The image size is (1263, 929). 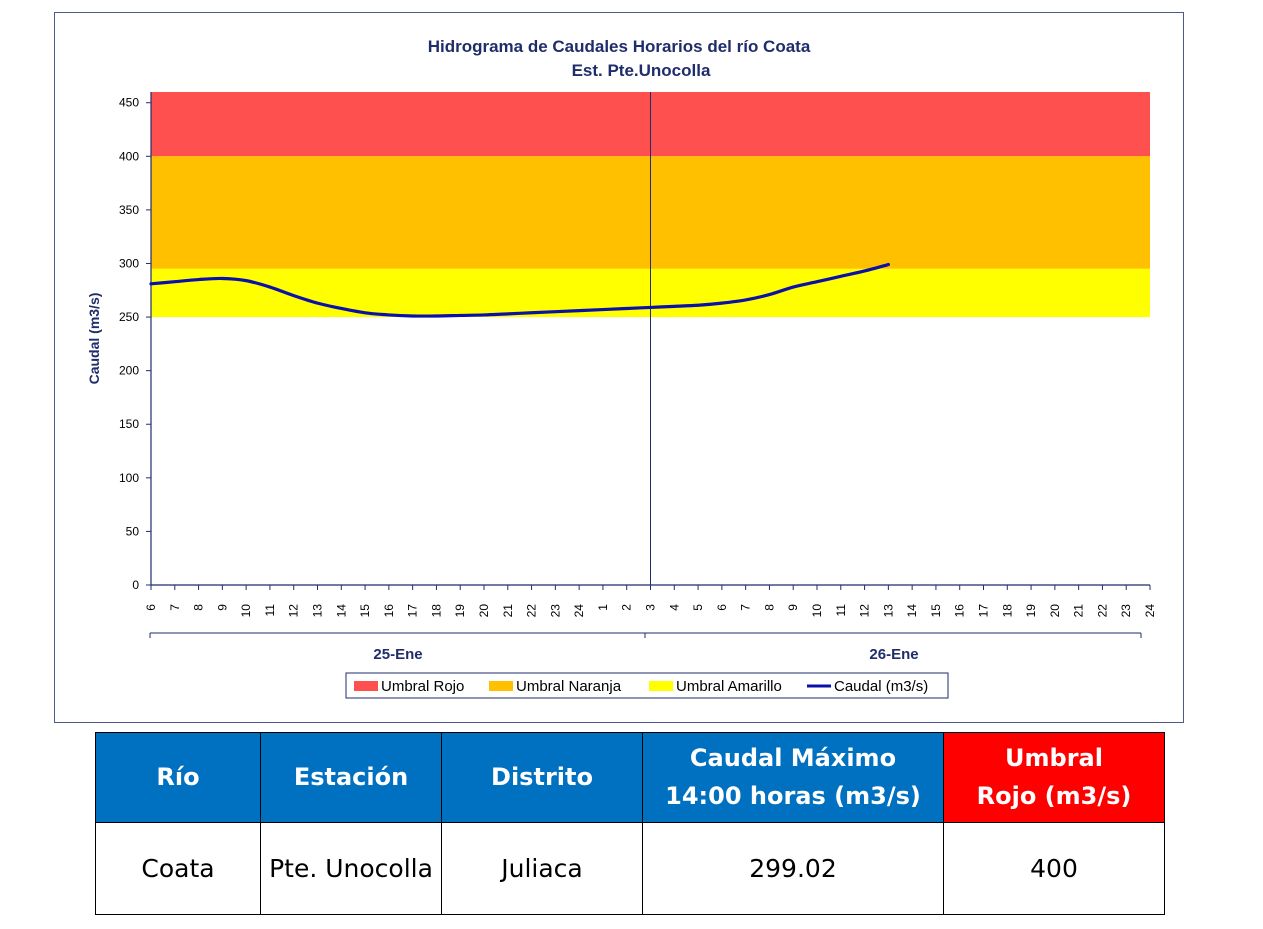 I want to click on cell-estacion: Pte. Unocolla, so click(x=351, y=868).